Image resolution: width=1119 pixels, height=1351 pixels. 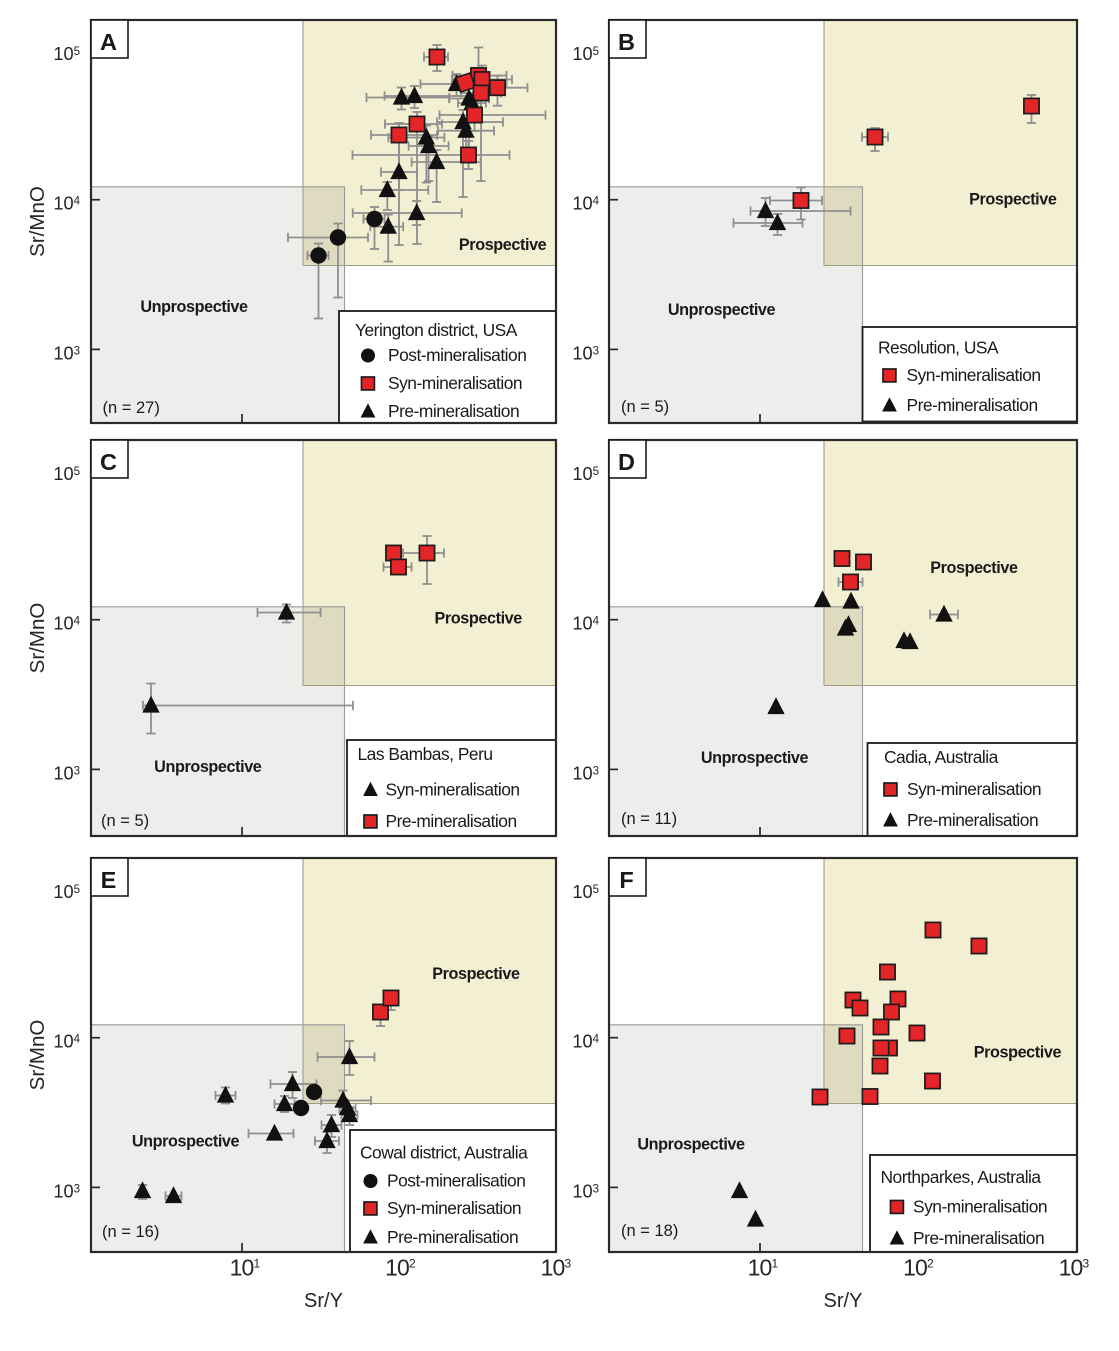 What do you see at coordinates (400, 1268) in the screenshot?
I see `svg-text: 102` at bounding box center [400, 1268].